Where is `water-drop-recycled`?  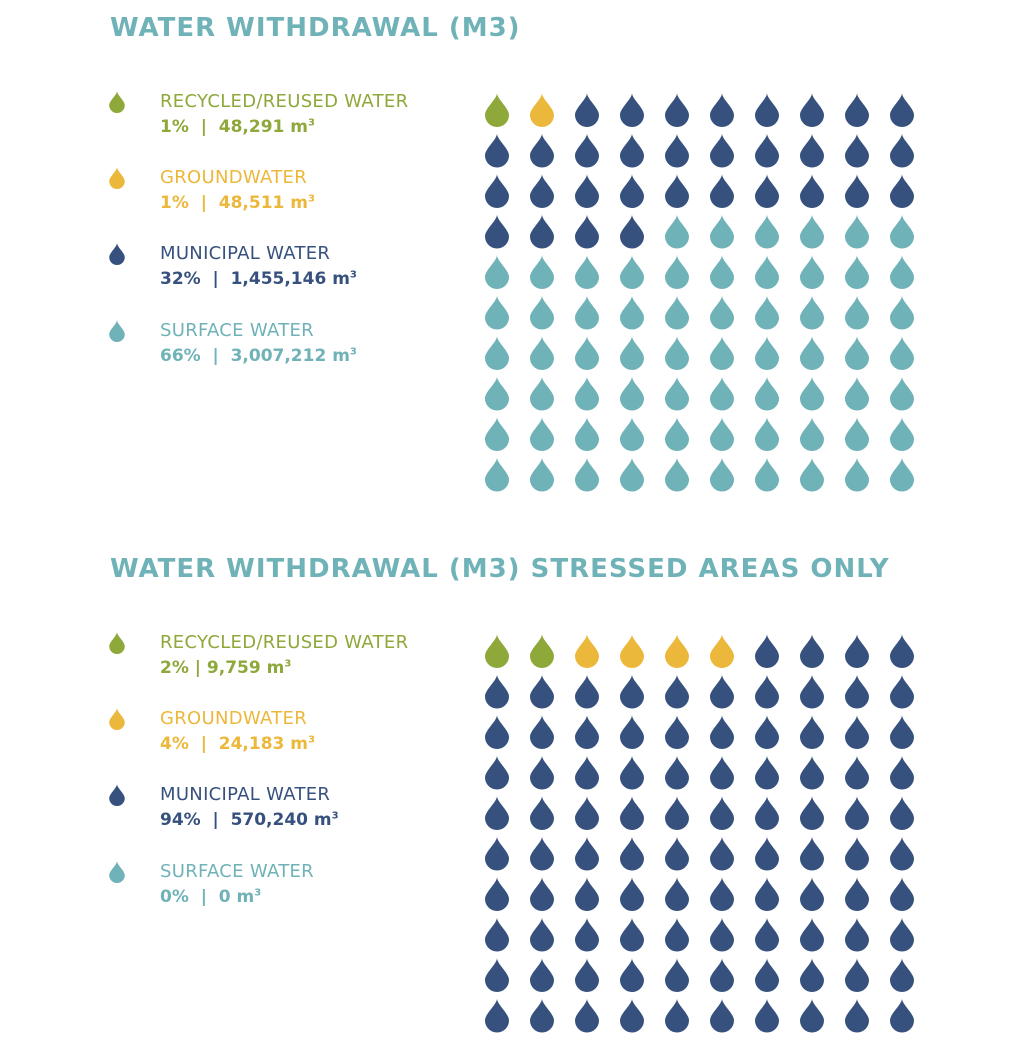
water-drop-recycled is located at coordinates (542, 651).